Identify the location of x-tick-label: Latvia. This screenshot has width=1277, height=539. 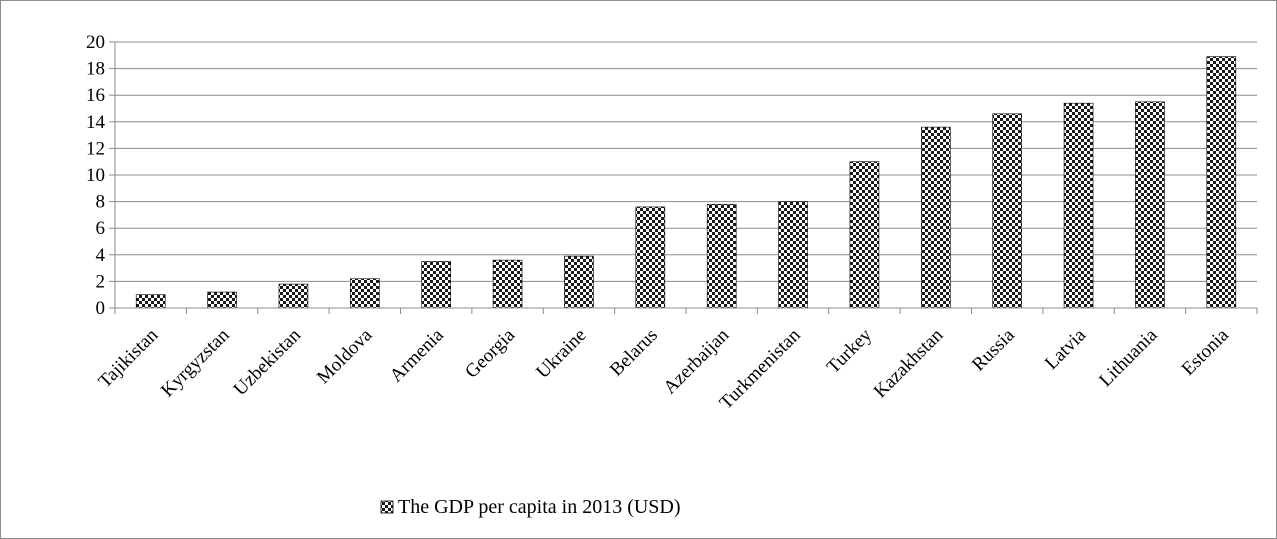
(1066, 349).